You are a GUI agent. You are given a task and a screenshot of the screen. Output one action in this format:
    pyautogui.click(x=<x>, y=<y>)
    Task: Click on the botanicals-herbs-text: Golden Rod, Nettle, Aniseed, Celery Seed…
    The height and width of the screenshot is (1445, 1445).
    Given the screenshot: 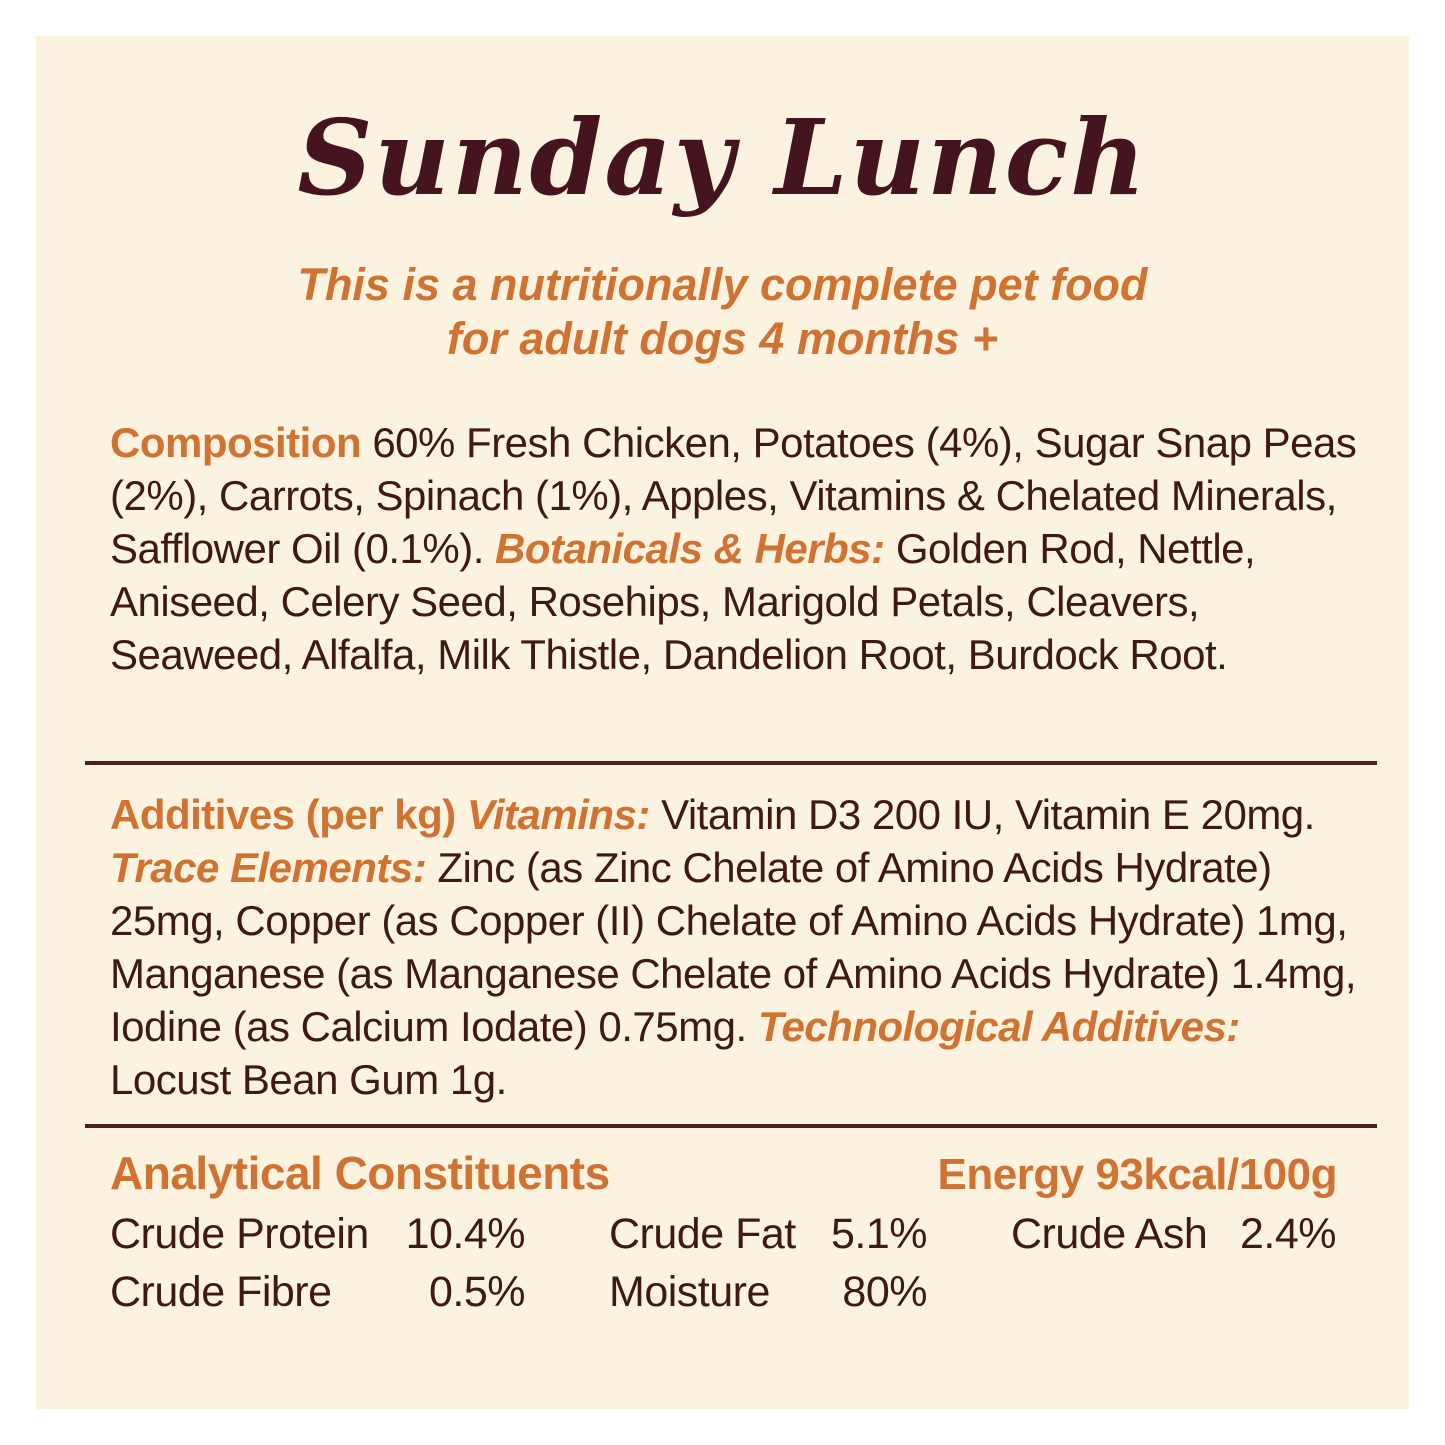 What is the action you would take?
    pyautogui.click(x=683, y=601)
    